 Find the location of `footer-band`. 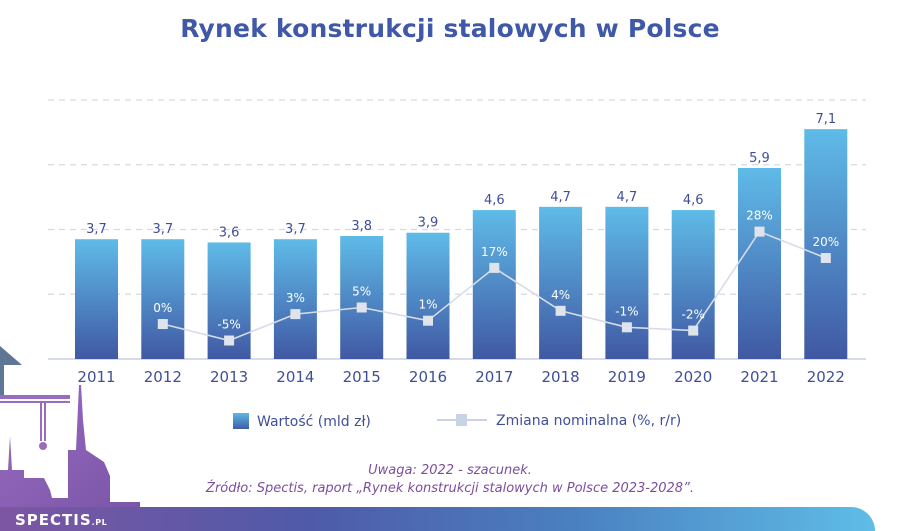

footer-band is located at coordinates (437, 519).